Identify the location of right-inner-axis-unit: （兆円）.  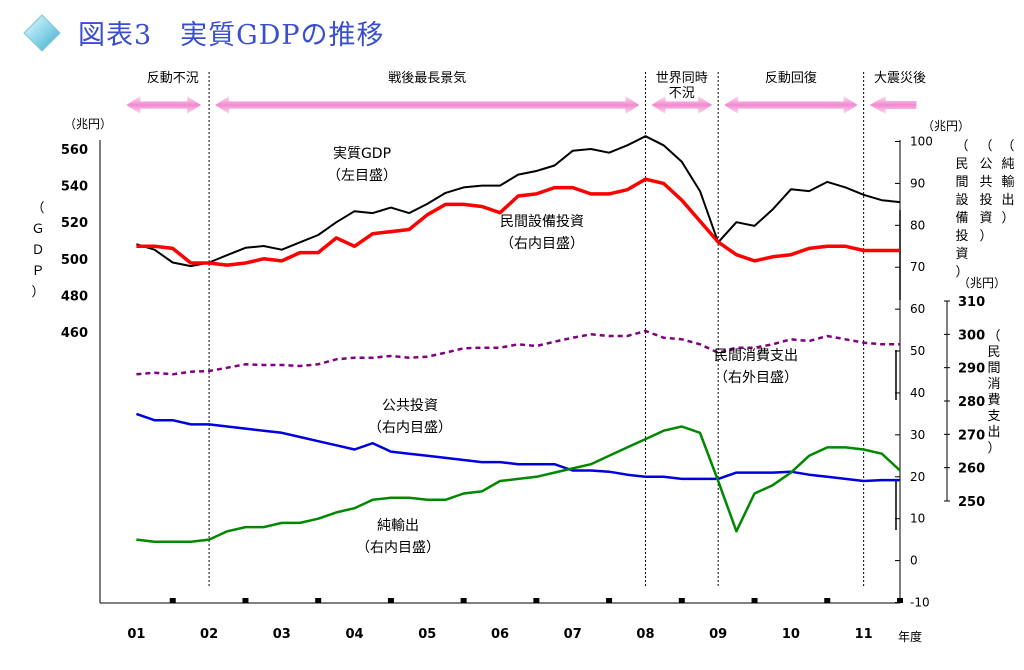
(946, 126).